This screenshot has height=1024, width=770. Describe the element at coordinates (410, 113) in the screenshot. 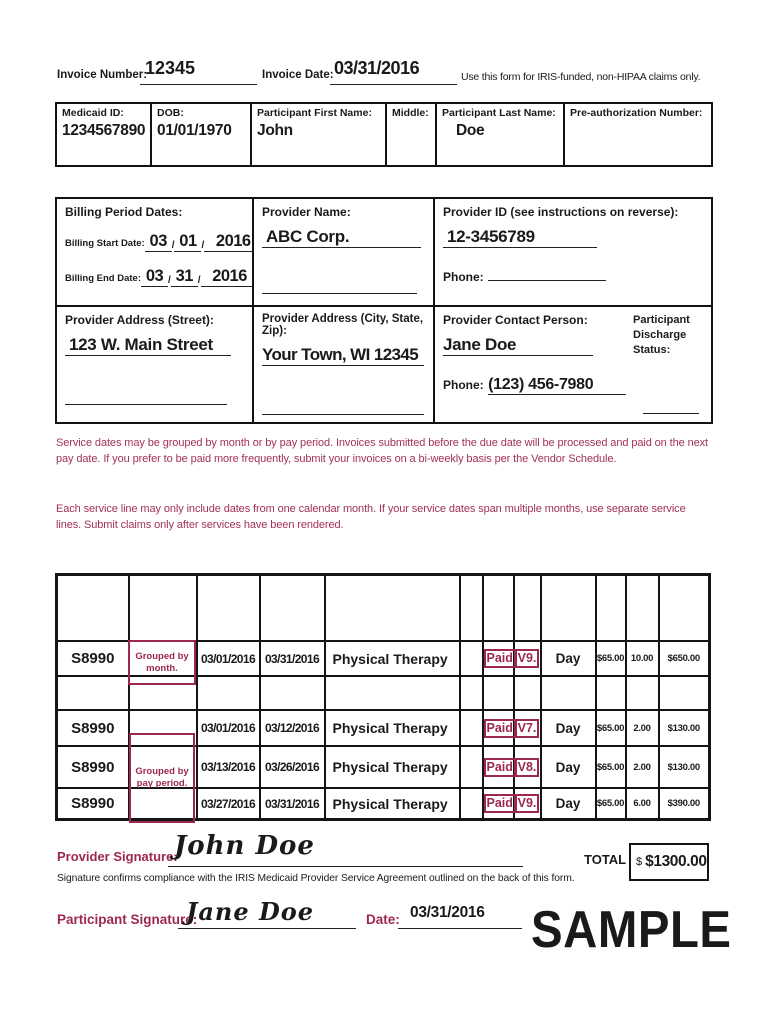

I see `middle-name-label: Middle:` at that location.